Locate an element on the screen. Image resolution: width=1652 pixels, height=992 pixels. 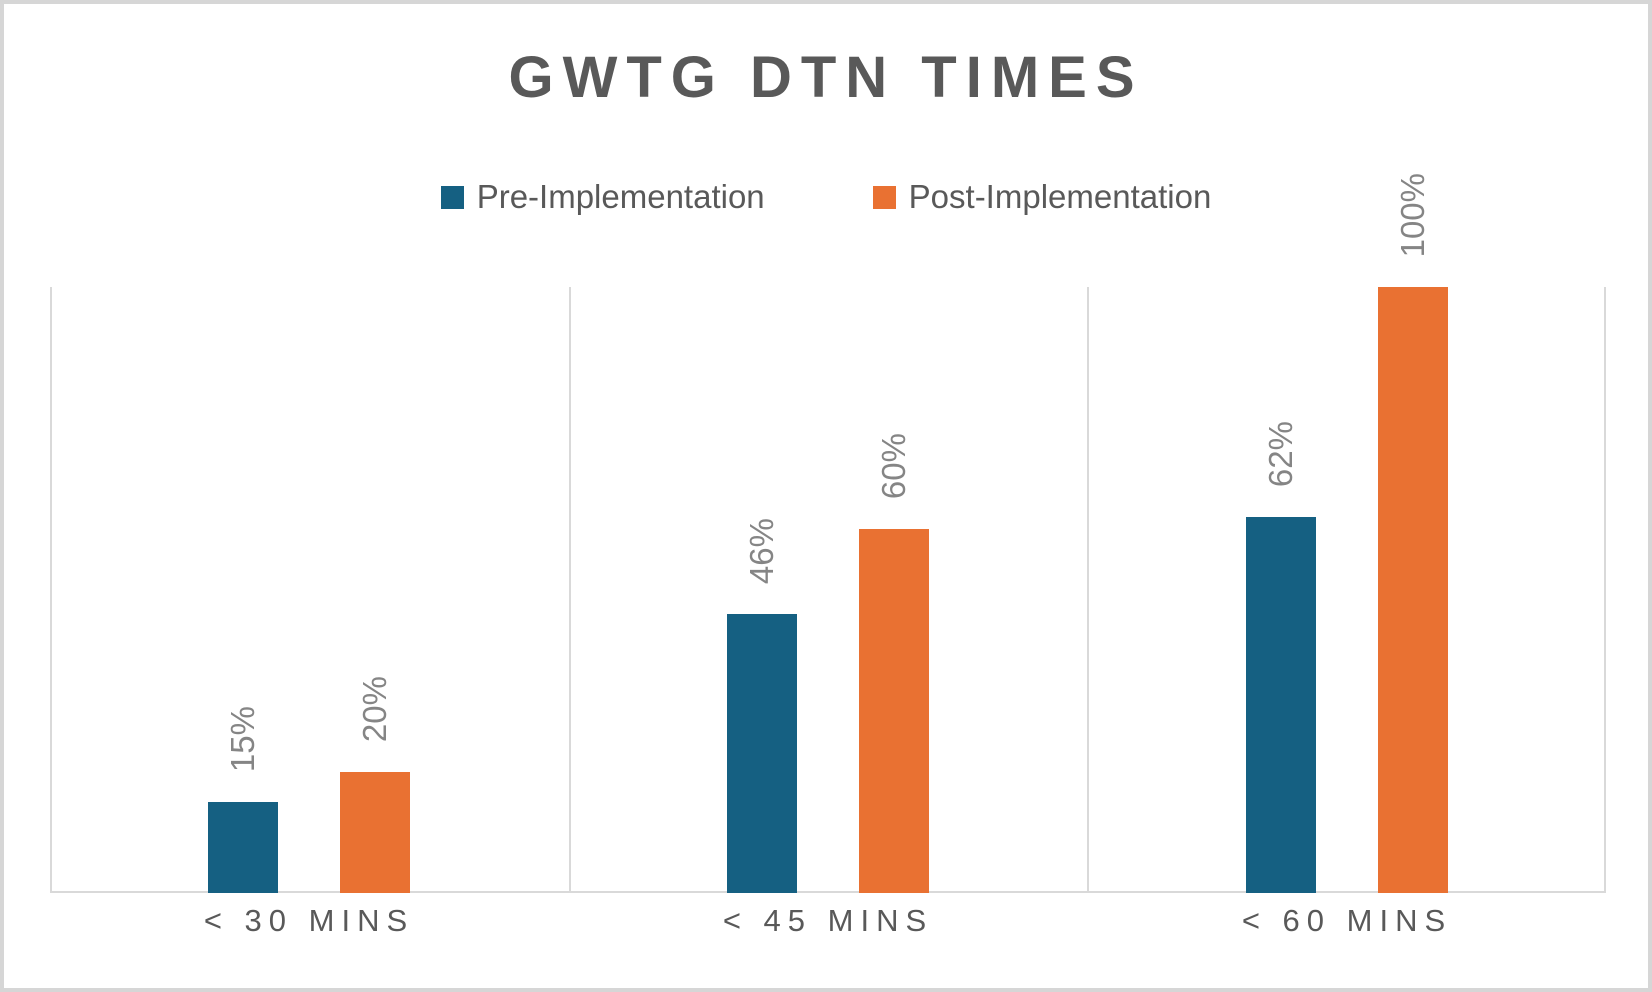
bar-value-label: 46% is located at coordinates (761, 550).